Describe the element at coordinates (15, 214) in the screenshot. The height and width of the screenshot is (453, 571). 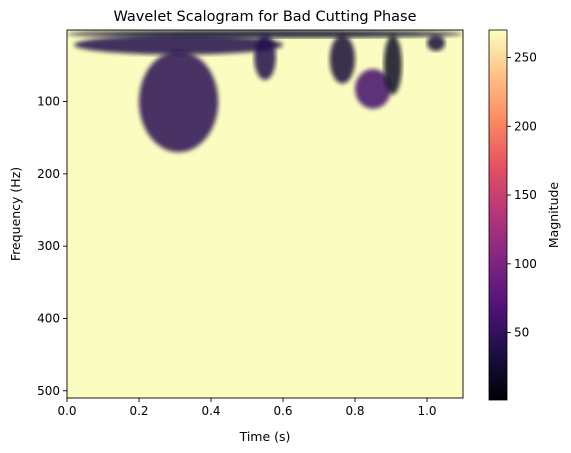
I see `y-axis-label: Frequency (Hz)` at that location.